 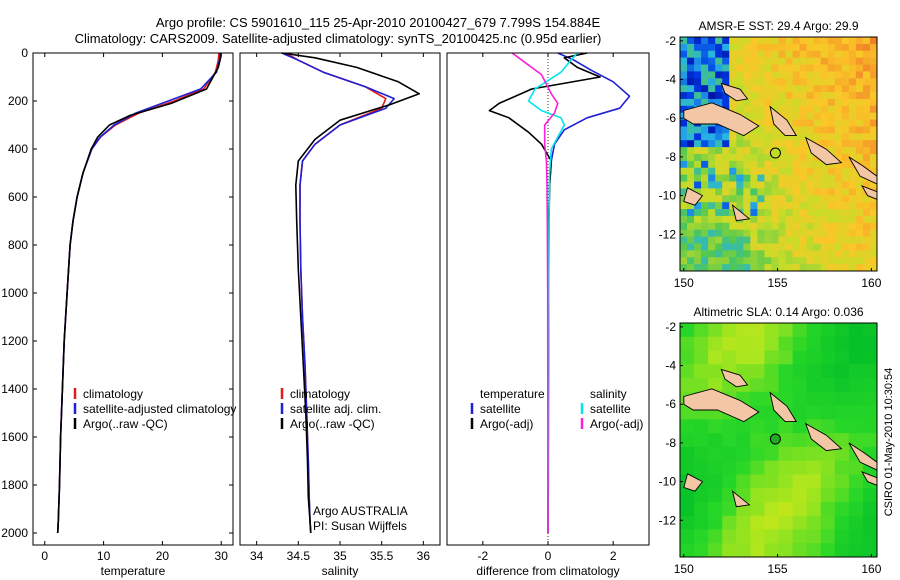 What do you see at coordinates (14, 341) in the screenshot?
I see `y-tick-label: 1200` at bounding box center [14, 341].